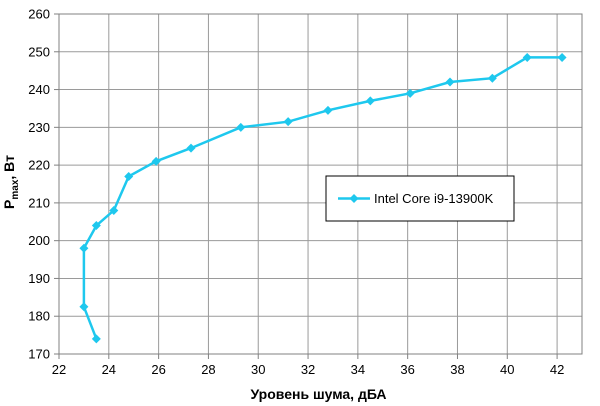 This screenshot has width=600, height=406. I want to click on y-axis: 170 180 190 200 210 220 230 240 250 260, so click(43, 184).